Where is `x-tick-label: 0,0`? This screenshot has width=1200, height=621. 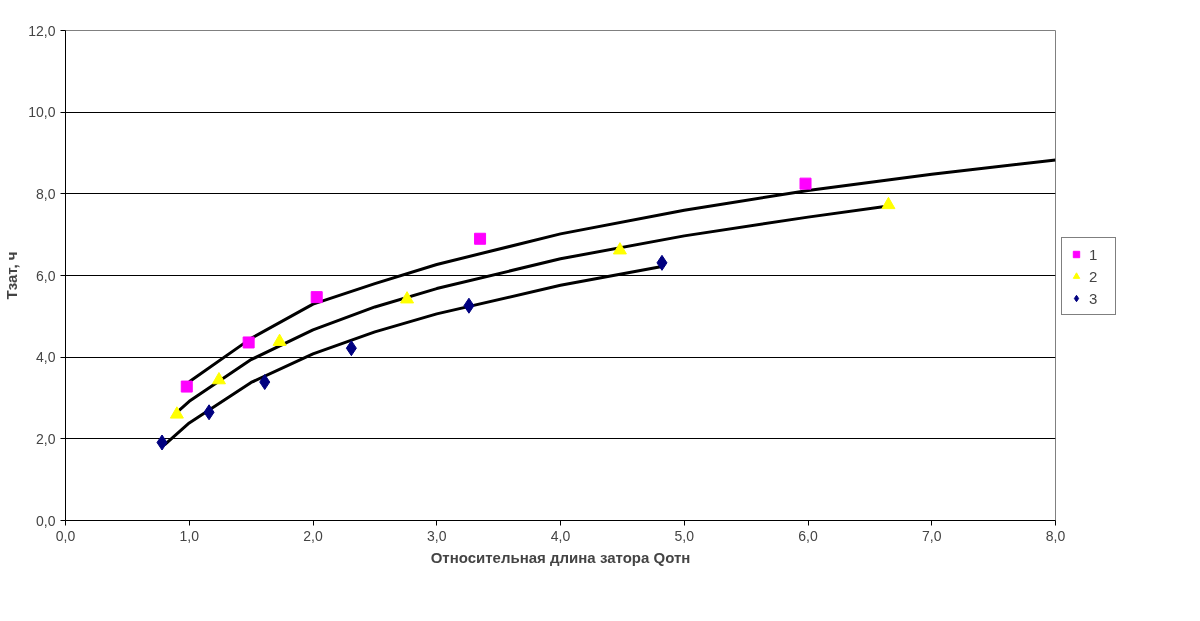
x-tick-label: 0,0 is located at coordinates (65, 535).